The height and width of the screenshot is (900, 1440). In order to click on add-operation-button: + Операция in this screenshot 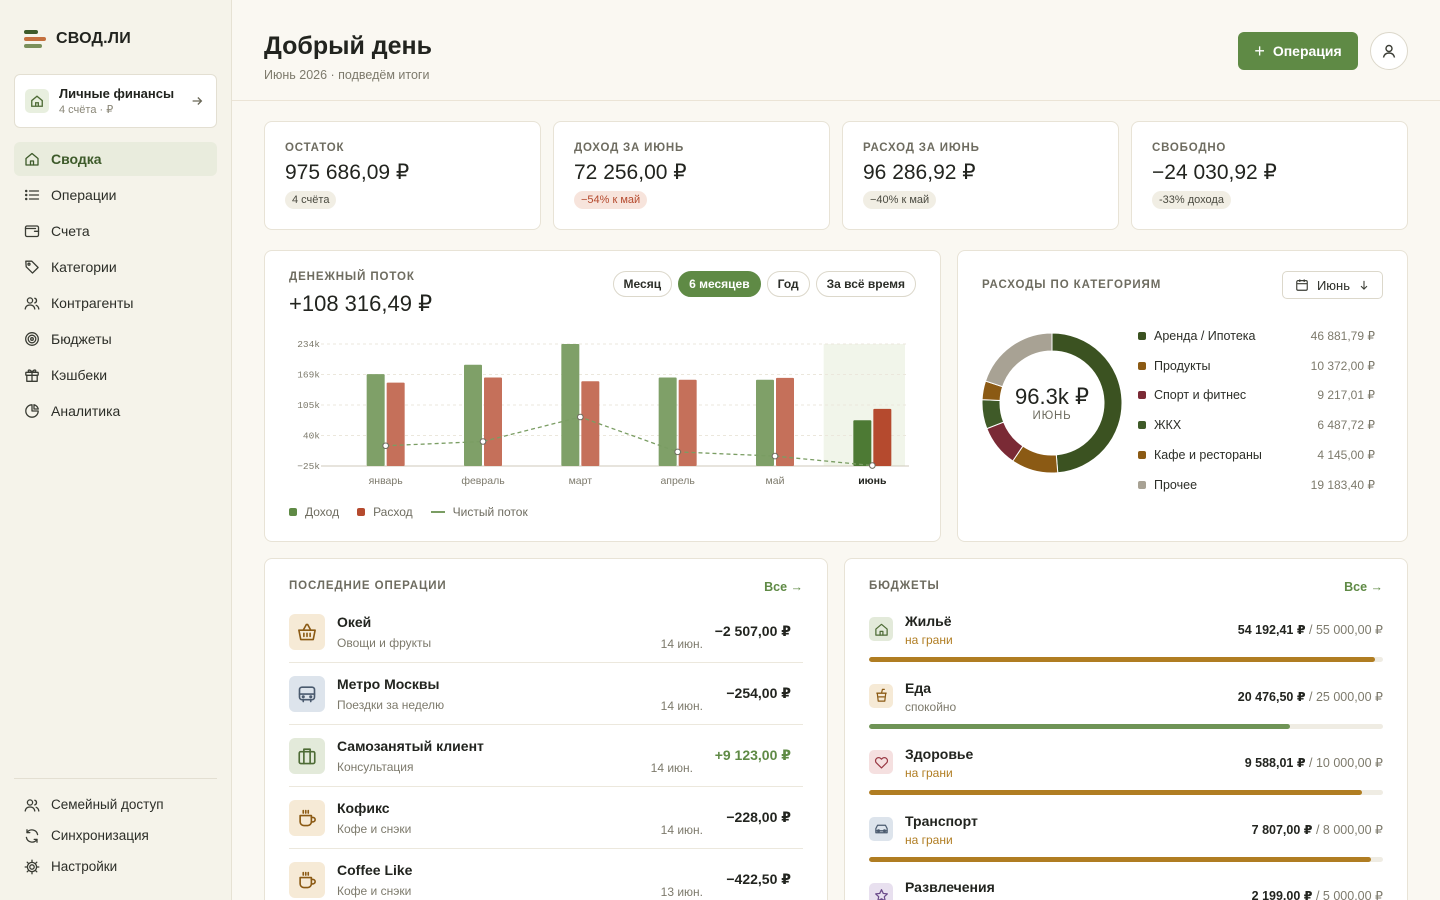, I will do `click(1298, 51)`.